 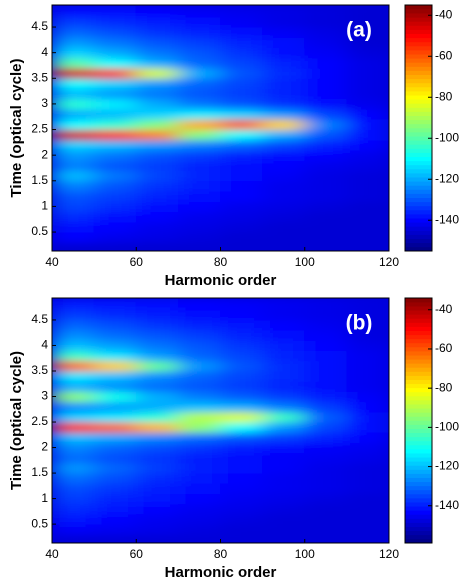 I want to click on y-tick-label: 2.5, so click(x=39, y=421).